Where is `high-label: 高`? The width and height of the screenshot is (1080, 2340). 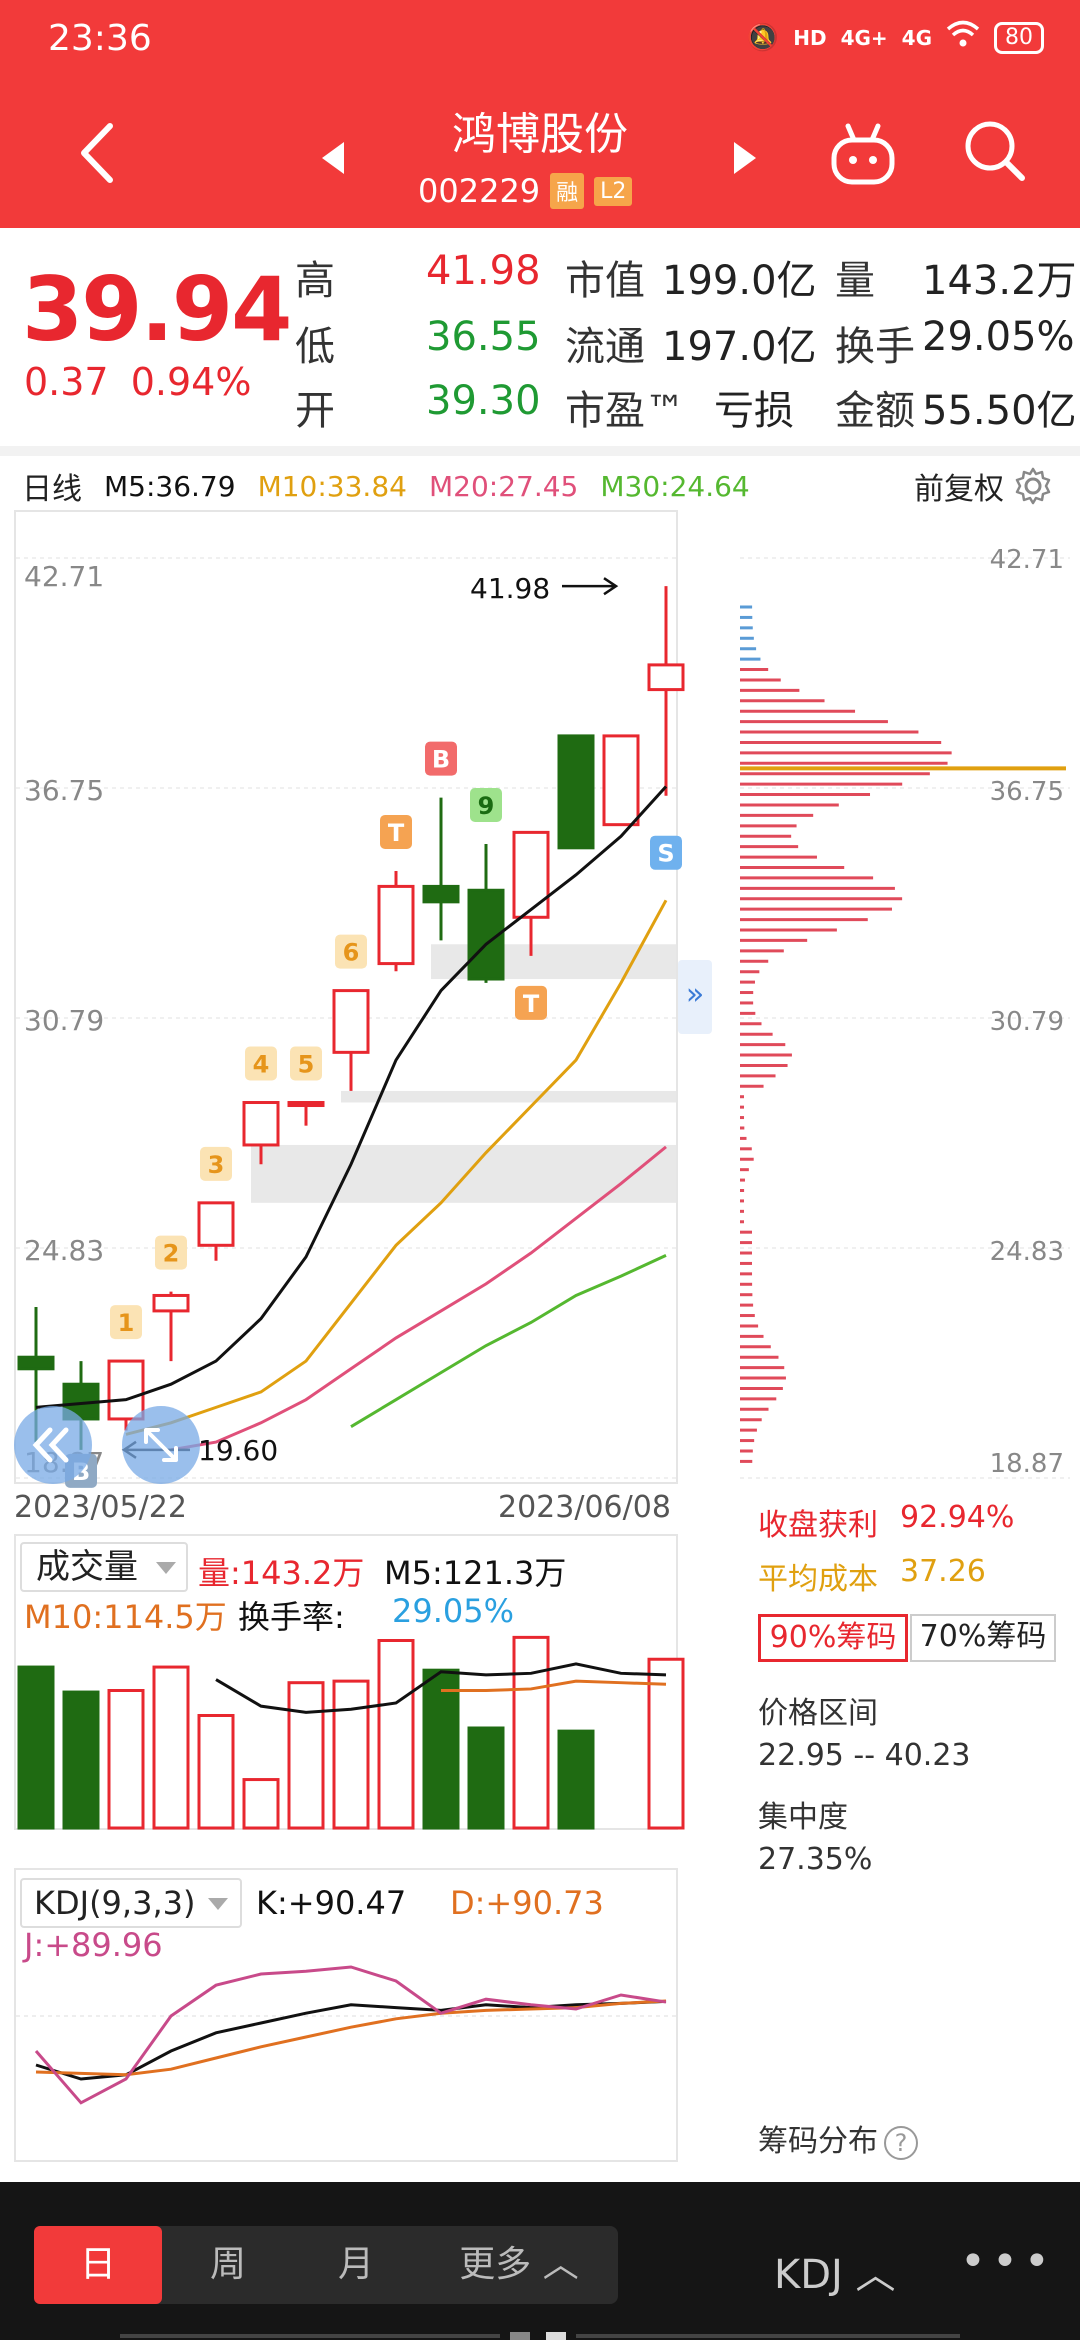
high-label: 高 is located at coordinates (315, 281).